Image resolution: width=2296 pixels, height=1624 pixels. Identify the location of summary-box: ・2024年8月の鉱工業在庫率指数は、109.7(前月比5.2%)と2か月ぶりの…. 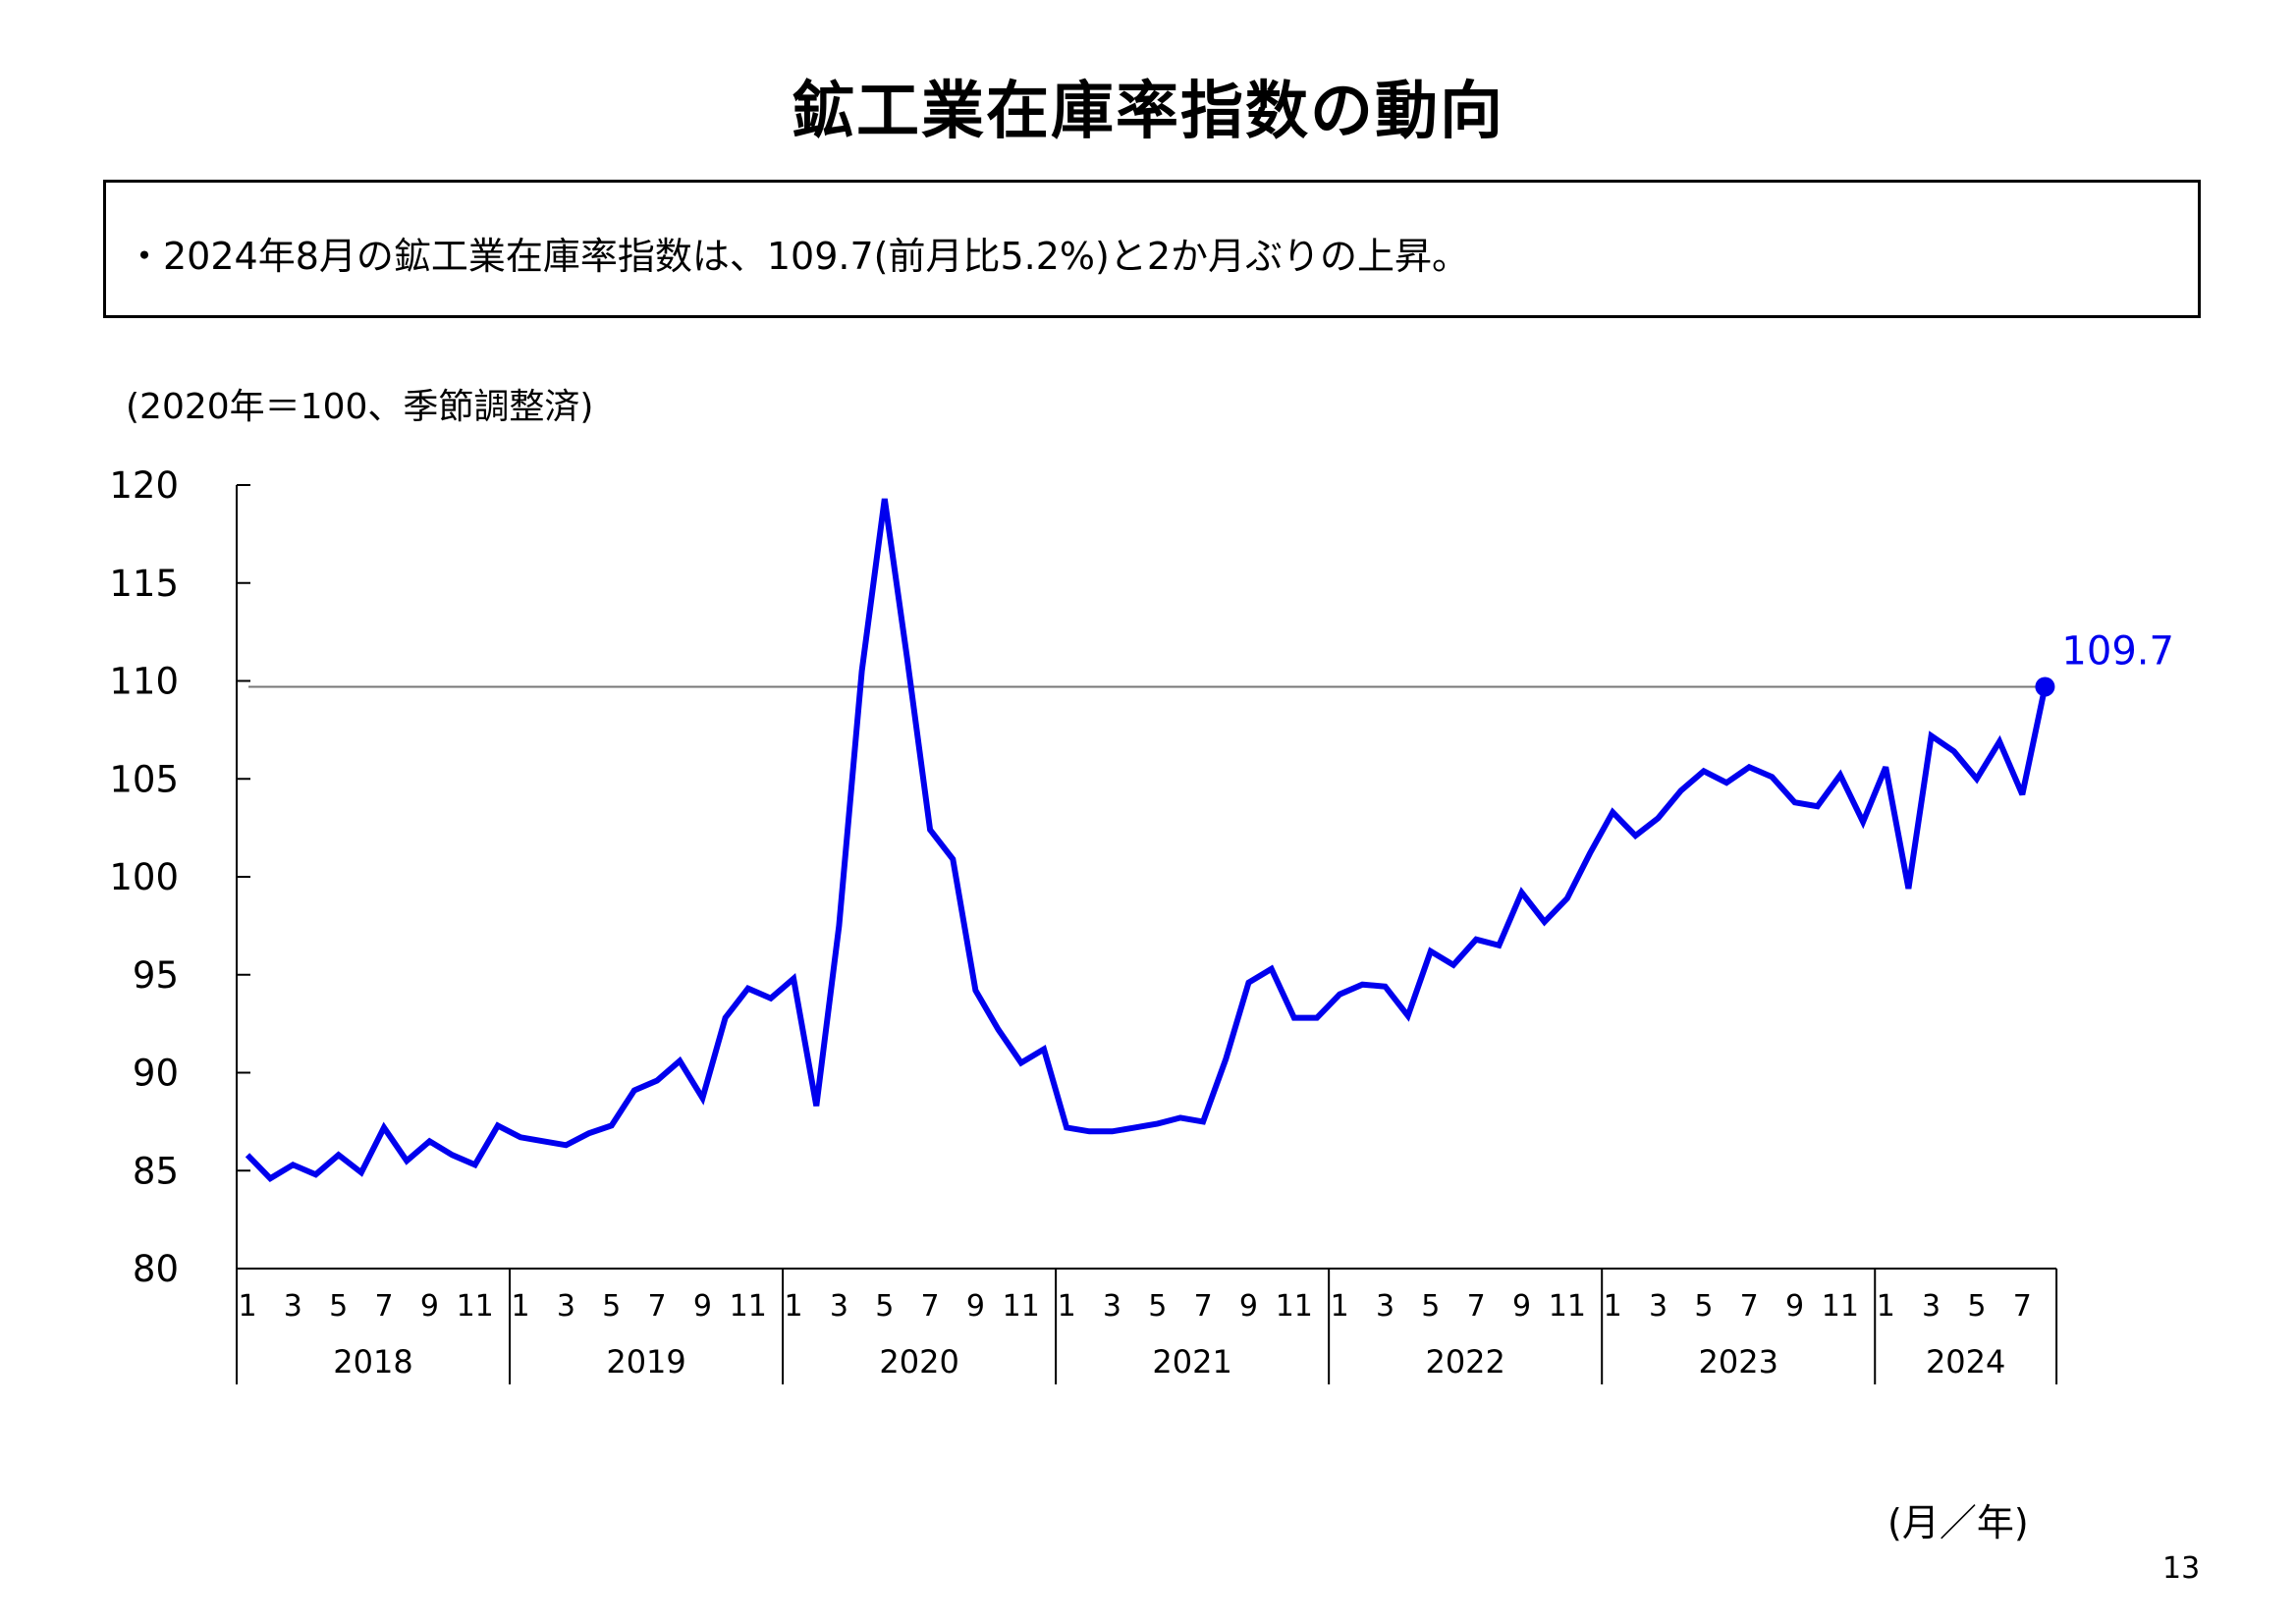
(1152, 249).